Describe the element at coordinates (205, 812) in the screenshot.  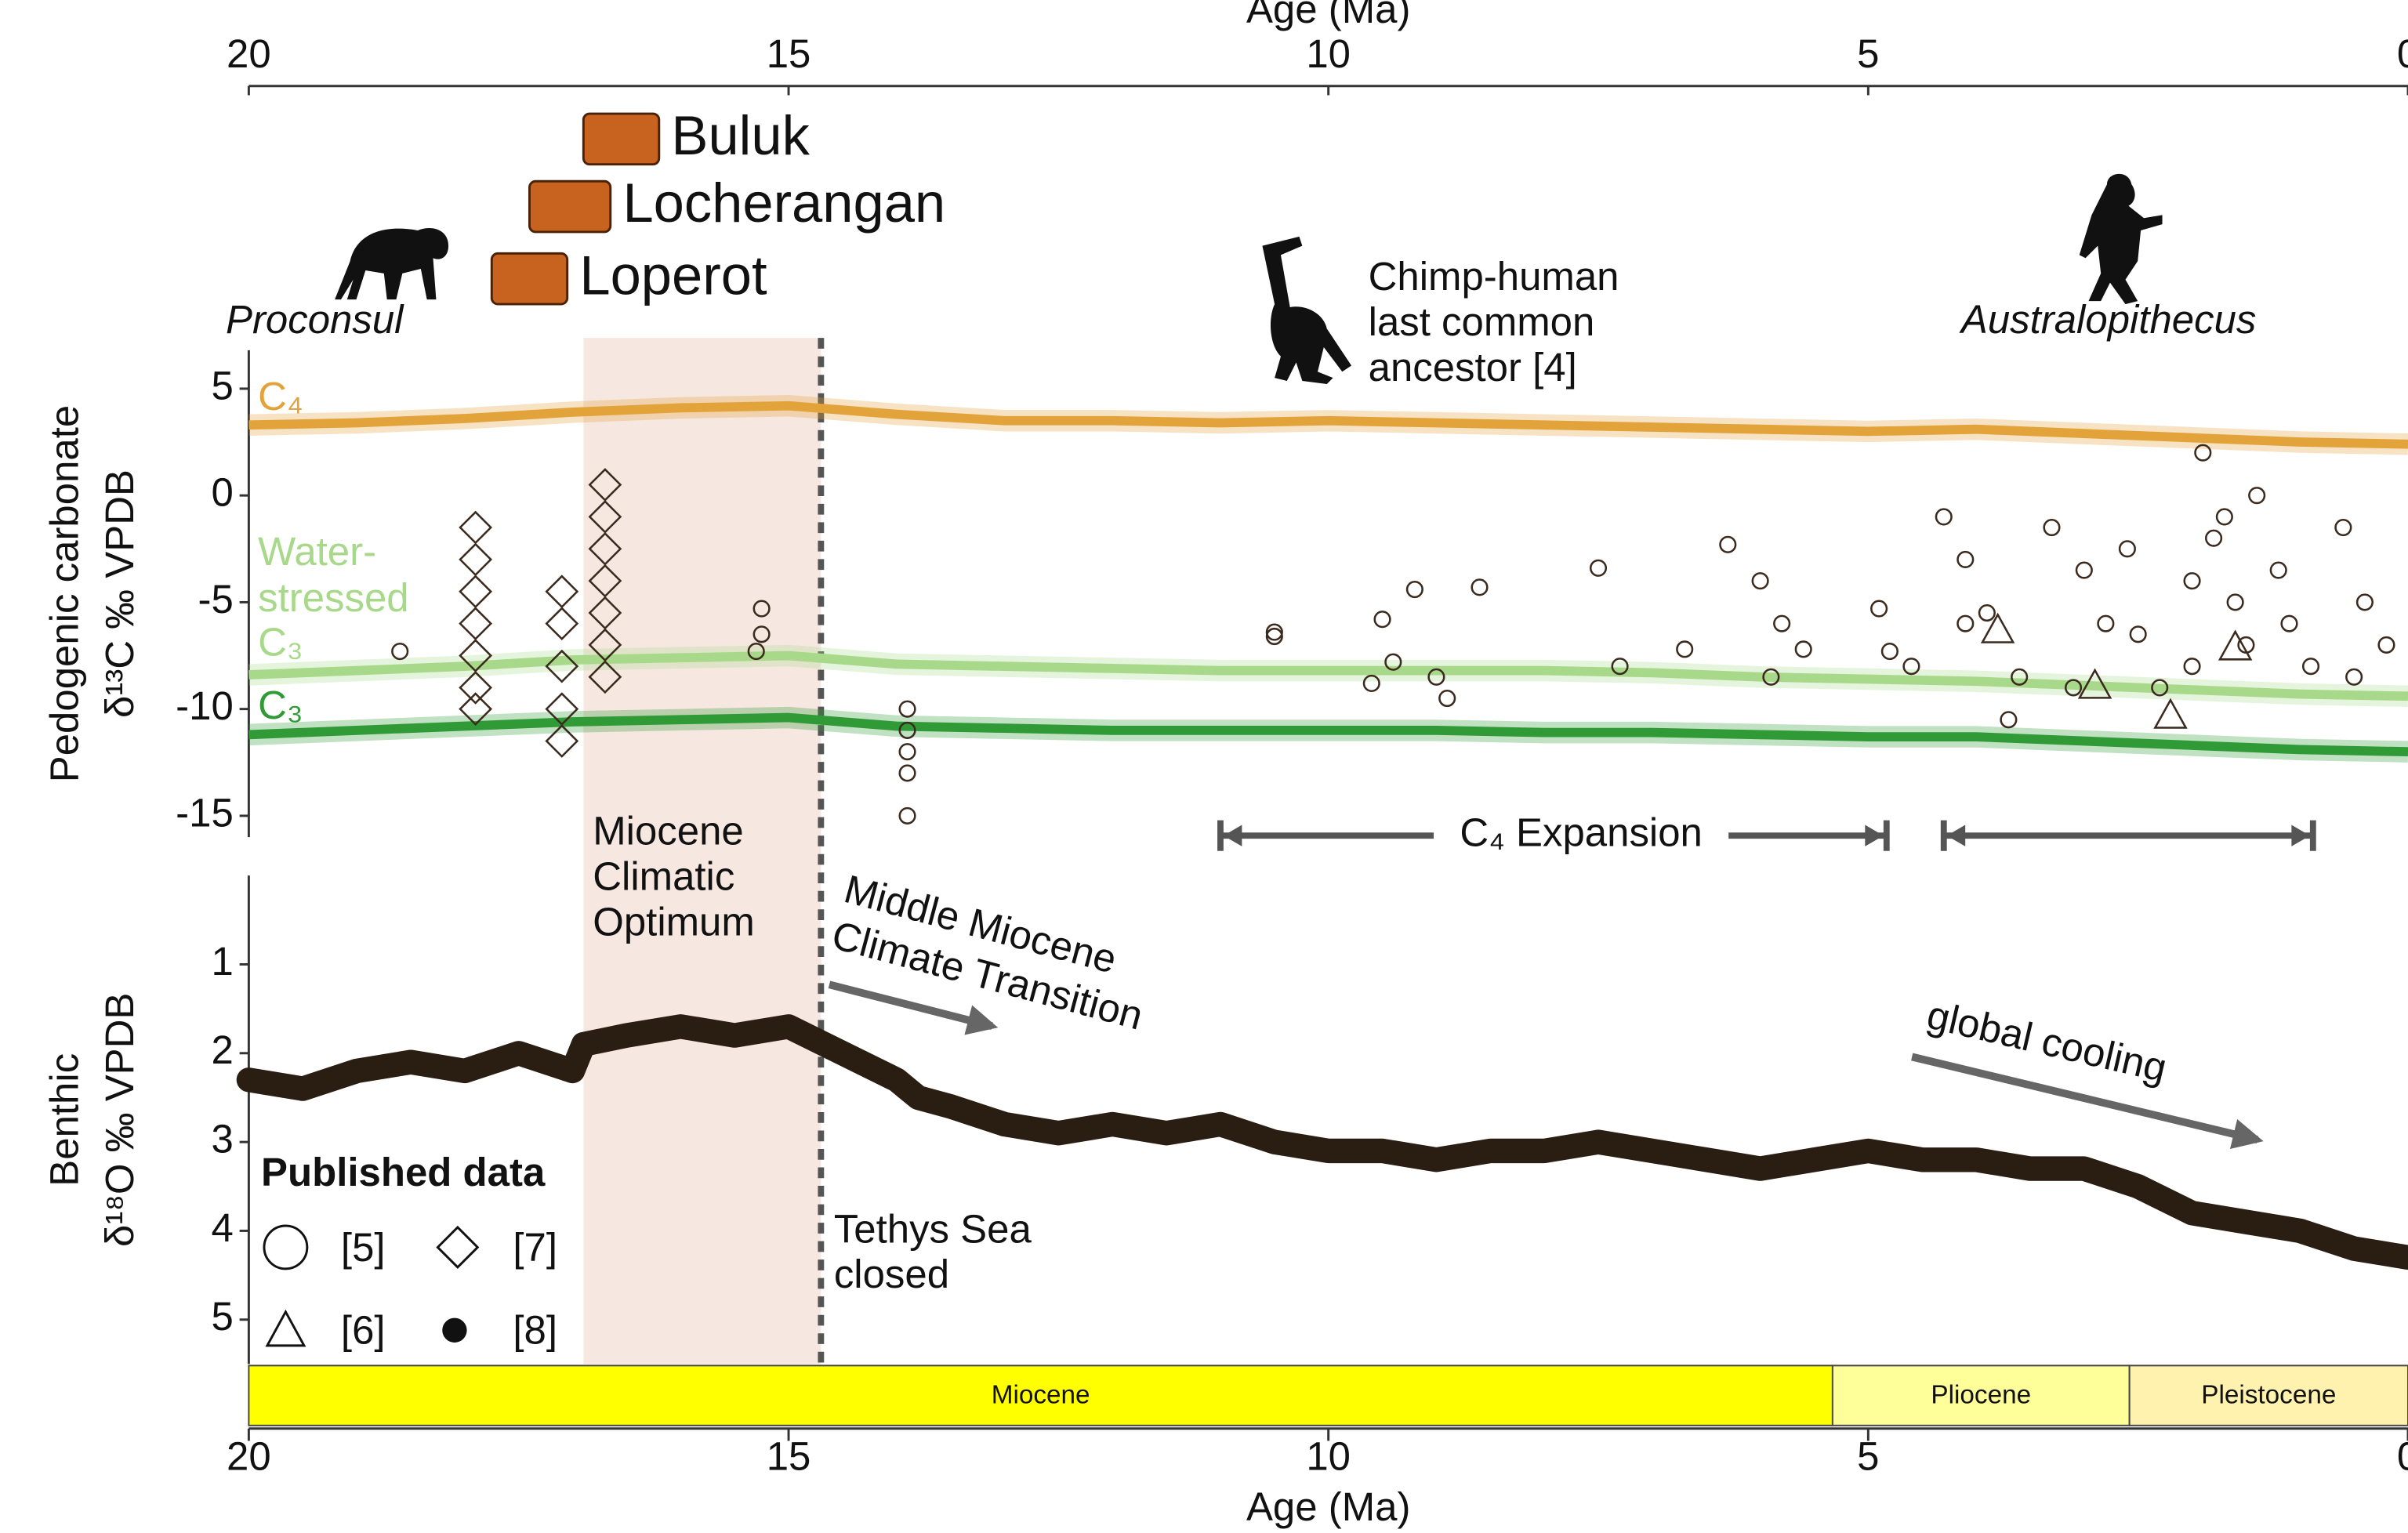
I see `y-tick-label: -15` at that location.